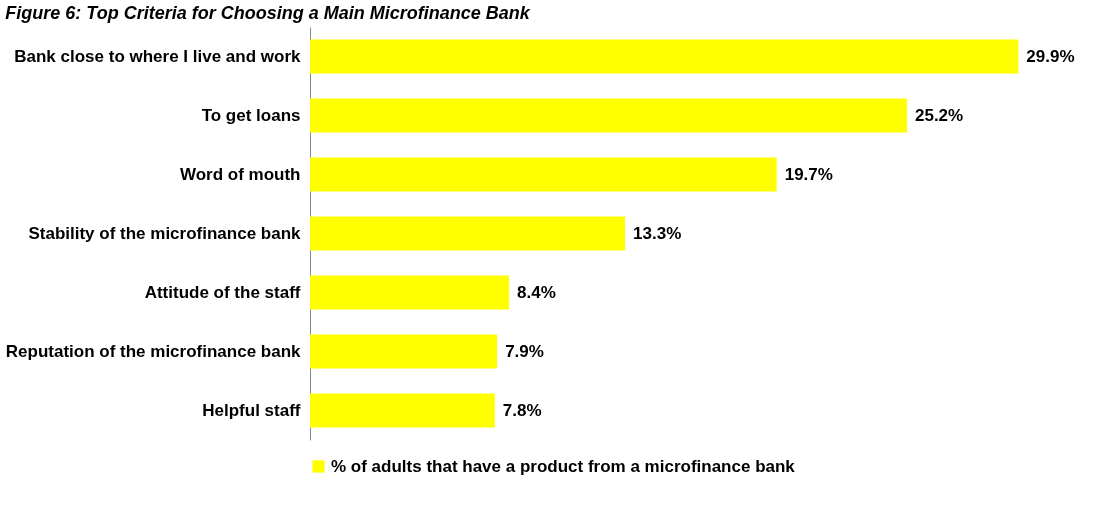  Describe the element at coordinates (563, 466) in the screenshot. I see `legend-label: % of adults that have a product from a microfinance bank` at that location.